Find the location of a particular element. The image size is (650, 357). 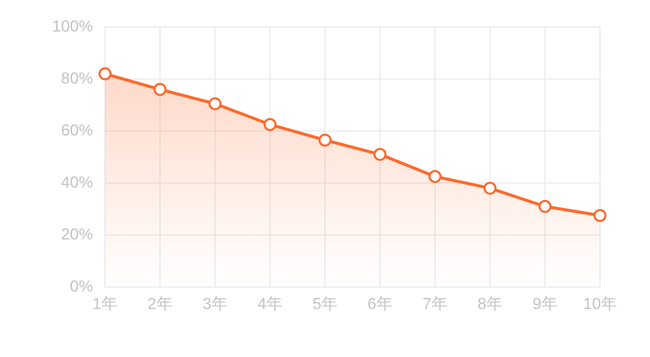

y-tick-label: 0% is located at coordinates (81, 287).